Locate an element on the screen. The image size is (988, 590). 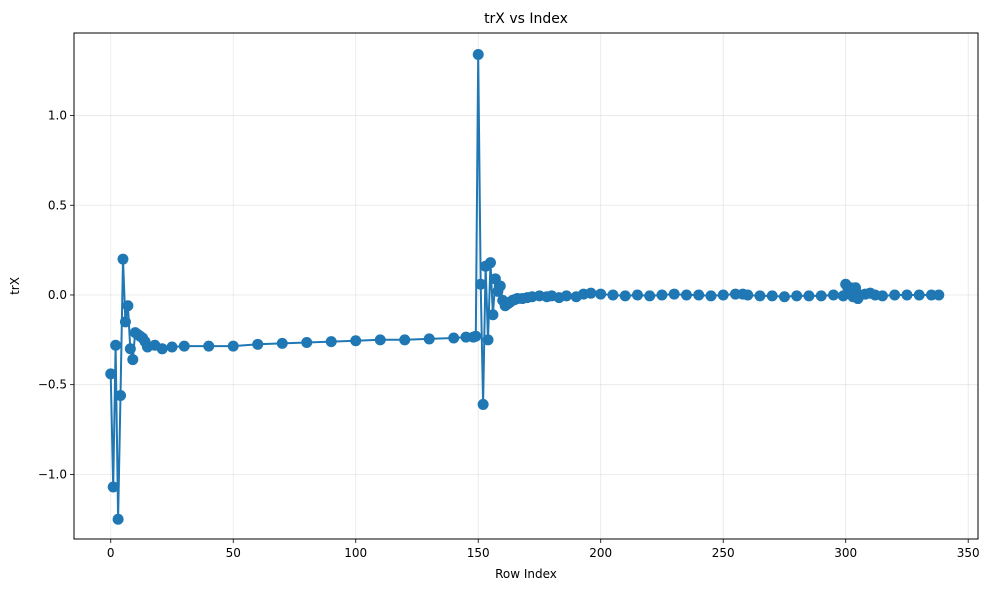
chart-title: trX vs Index is located at coordinates (526, 19).